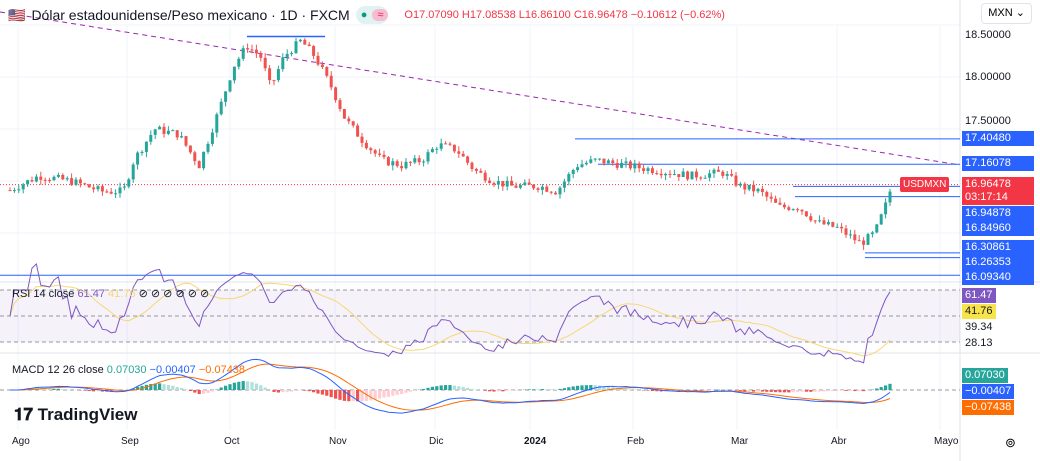  Describe the element at coordinates (436, 441) in the screenshot. I see `time-axis-label: Dic` at that location.